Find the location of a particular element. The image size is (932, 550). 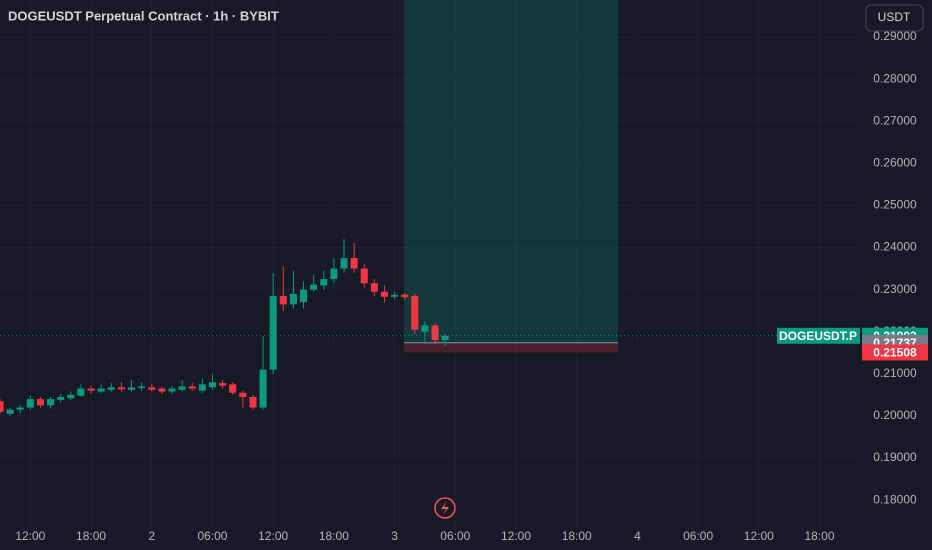

event-icon-bolt is located at coordinates (445, 508).